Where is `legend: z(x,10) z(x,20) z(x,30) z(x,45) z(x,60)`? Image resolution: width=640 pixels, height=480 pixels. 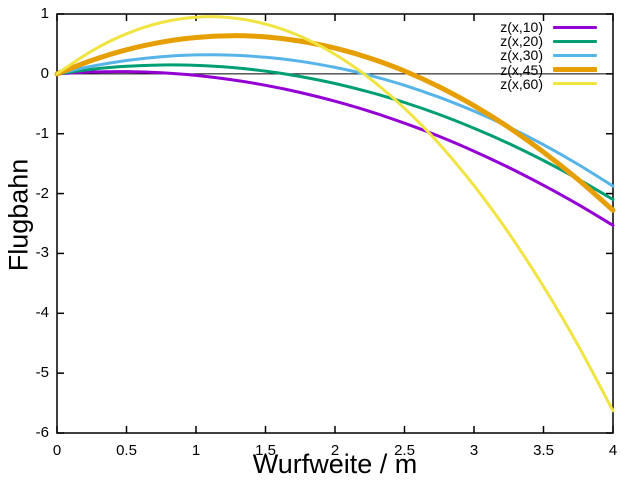 legend: z(x,10) z(x,20) z(x,30) z(x,45) z(x,60) is located at coordinates (548, 55).